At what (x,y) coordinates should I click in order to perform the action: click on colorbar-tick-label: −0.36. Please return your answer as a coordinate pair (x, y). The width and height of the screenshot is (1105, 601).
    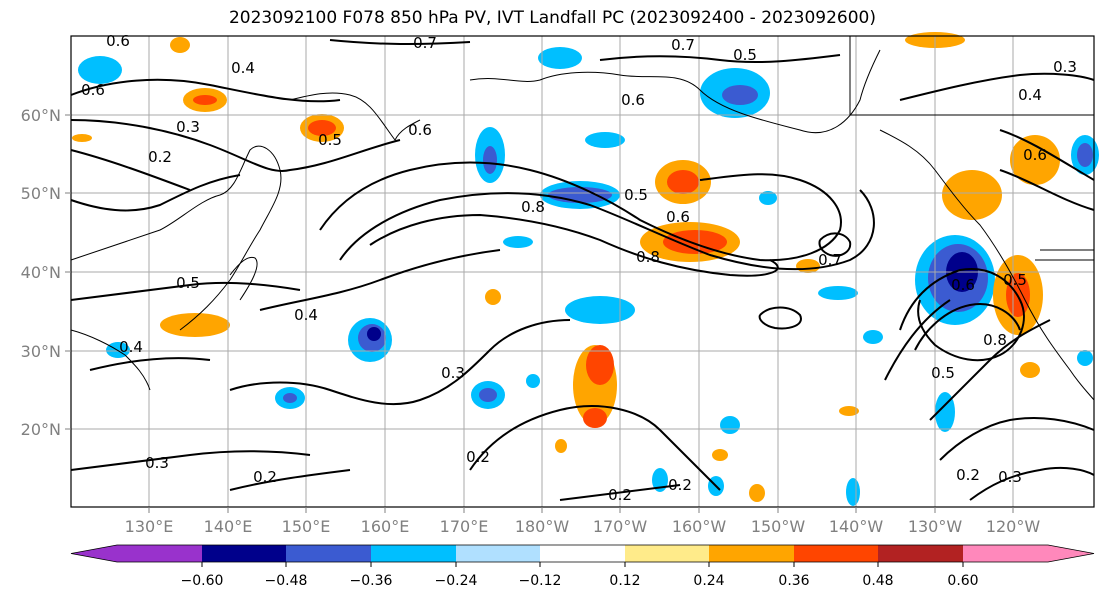
    Looking at the image, I should click on (371, 581).